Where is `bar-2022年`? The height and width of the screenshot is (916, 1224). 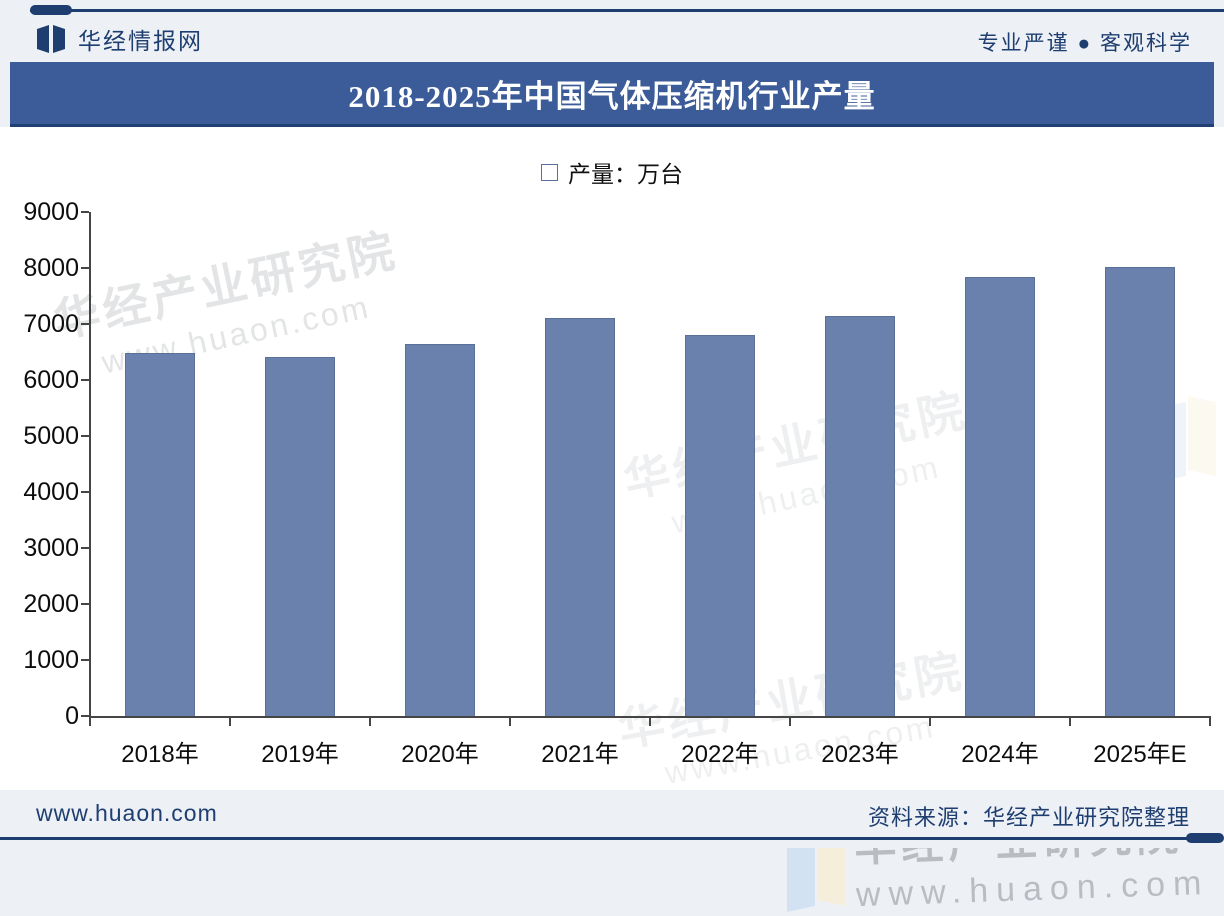 bar-2022年 is located at coordinates (720, 525).